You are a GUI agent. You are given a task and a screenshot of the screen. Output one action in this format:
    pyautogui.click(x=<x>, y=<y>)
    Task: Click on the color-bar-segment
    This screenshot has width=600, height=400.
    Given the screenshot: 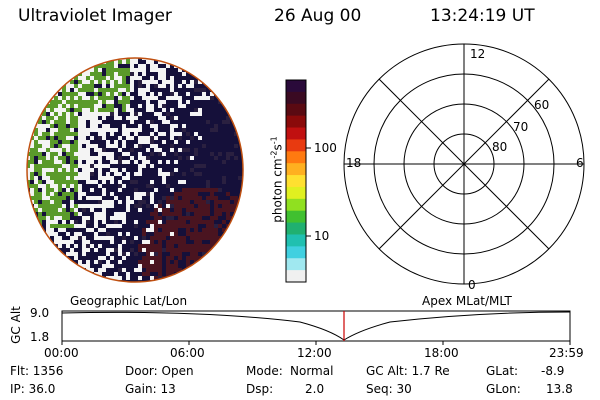 What is the action you would take?
    pyautogui.click(x=296, y=217)
    